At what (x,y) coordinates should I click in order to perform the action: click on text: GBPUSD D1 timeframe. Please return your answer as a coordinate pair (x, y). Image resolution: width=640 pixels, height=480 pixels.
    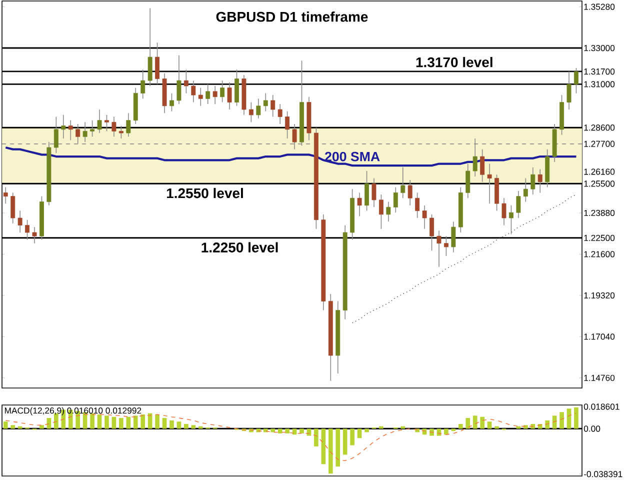
    Looking at the image, I should click on (292, 17).